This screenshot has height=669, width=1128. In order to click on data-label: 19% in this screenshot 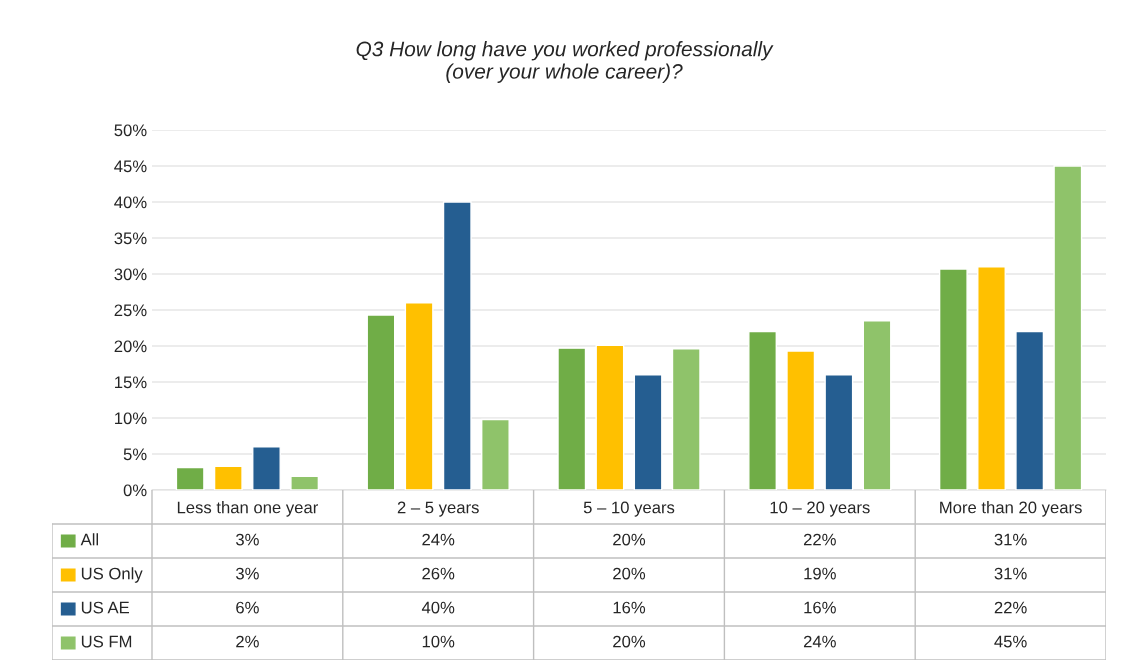, I will do `click(820, 573)`.